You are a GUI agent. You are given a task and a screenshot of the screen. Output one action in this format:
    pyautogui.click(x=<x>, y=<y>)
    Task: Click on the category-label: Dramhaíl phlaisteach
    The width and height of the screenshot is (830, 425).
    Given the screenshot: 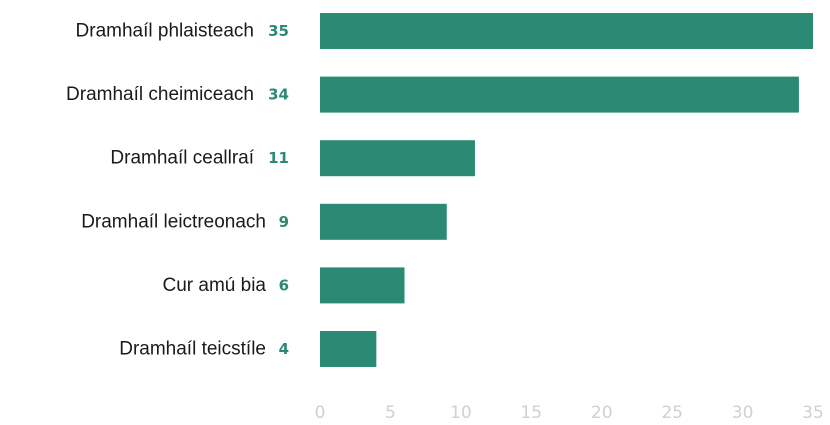 What is the action you would take?
    pyautogui.click(x=165, y=31)
    